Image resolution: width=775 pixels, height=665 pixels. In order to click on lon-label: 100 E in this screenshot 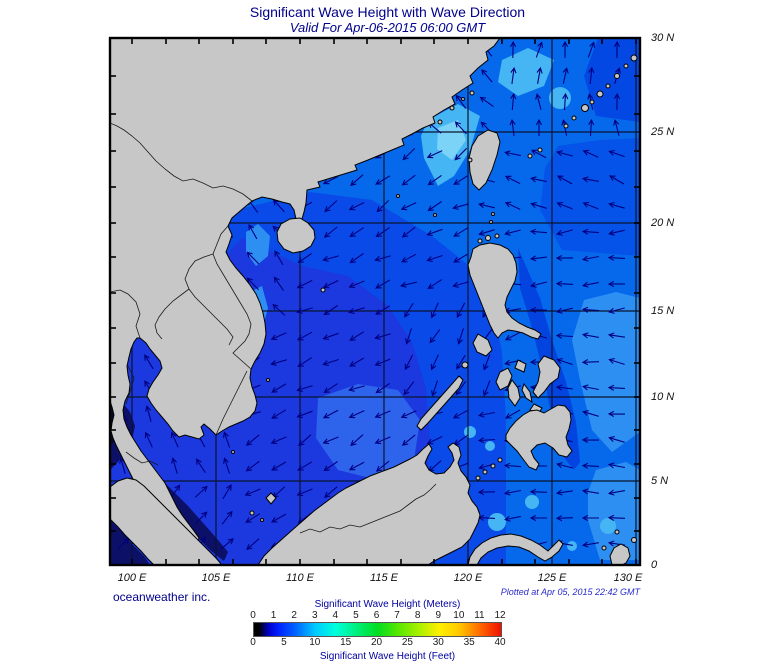, I will do `click(132, 578)`.